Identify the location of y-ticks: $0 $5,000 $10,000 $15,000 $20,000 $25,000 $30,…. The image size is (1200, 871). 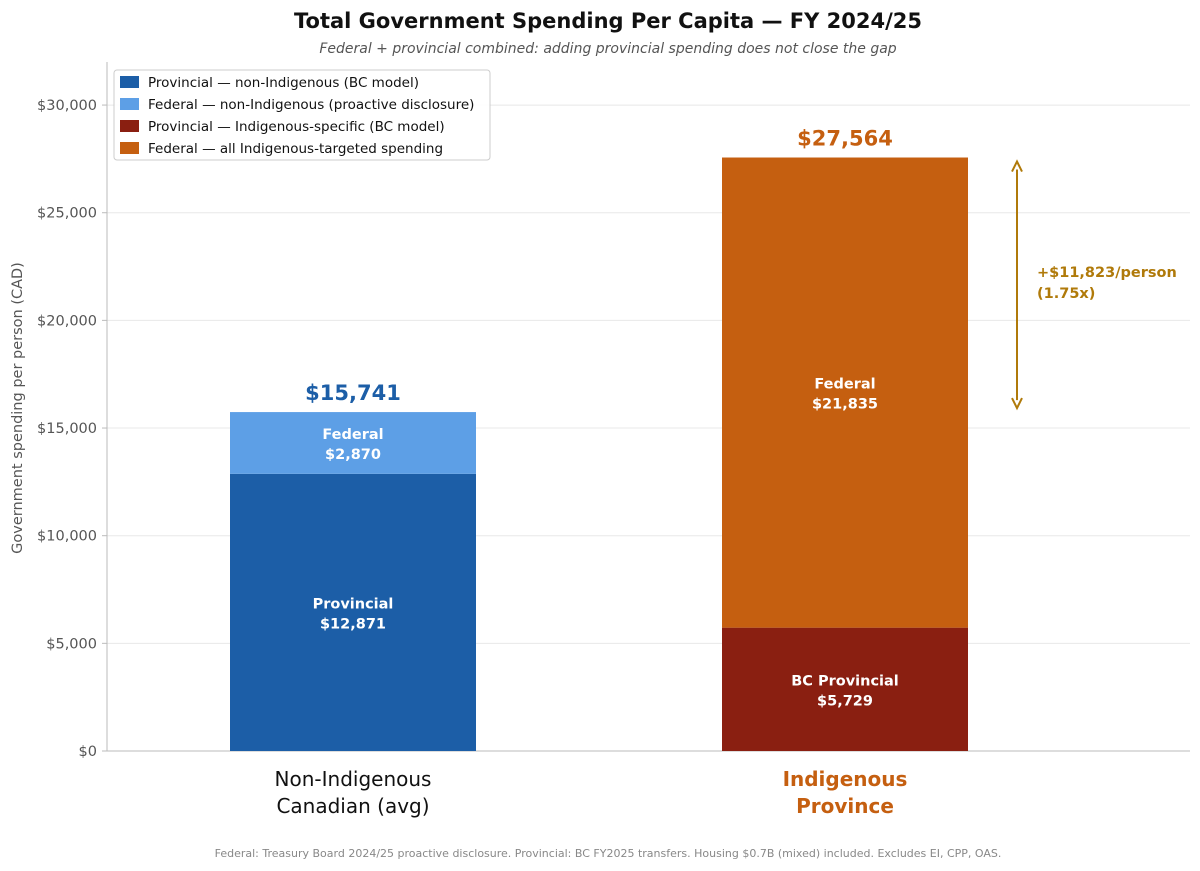
(72, 429).